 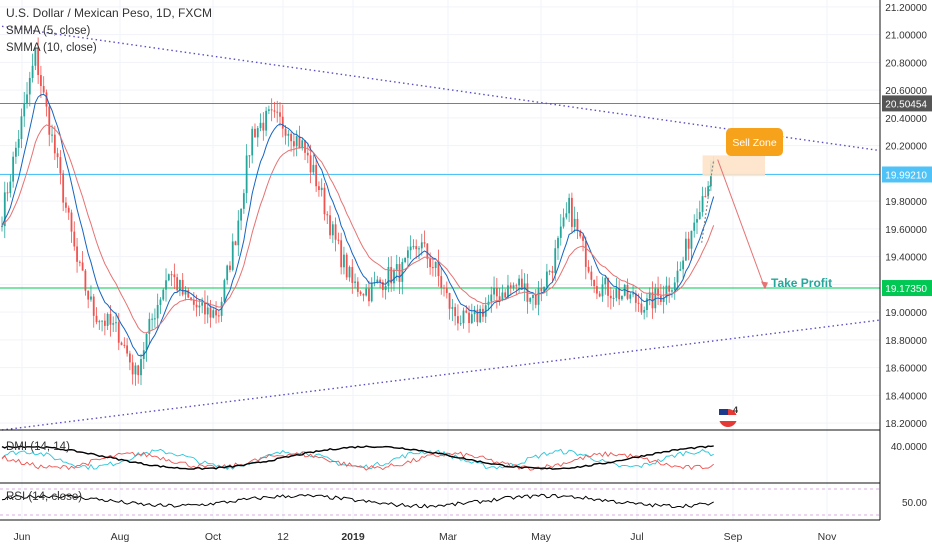 What do you see at coordinates (733, 166) in the screenshot?
I see `sell-zone-box` at bounding box center [733, 166].